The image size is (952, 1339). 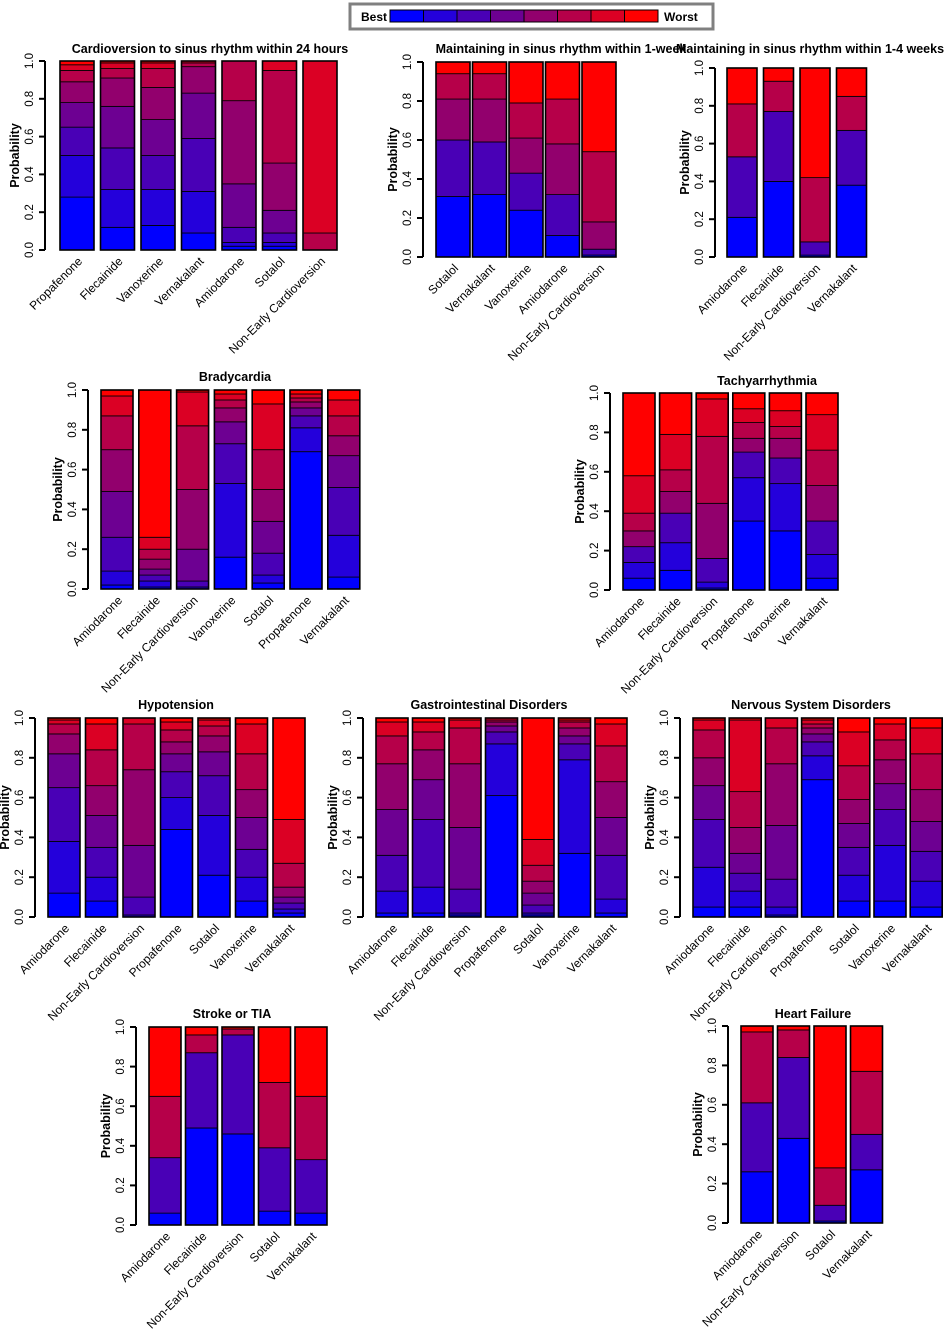 I want to click on category-label: Sotalol, so click(x=528, y=939).